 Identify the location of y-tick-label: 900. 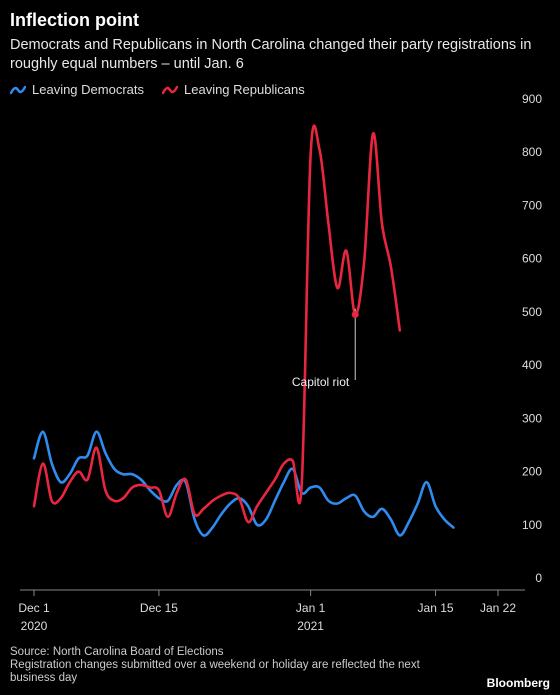
(532, 99).